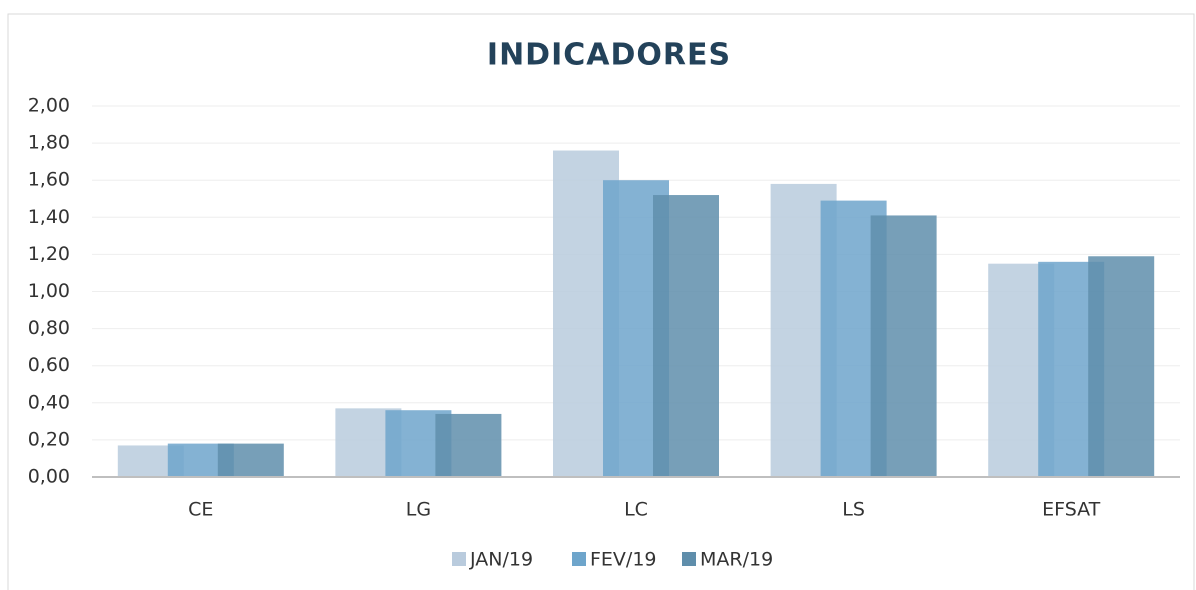  I want to click on y-tick-label: 0,40, so click(49, 402).